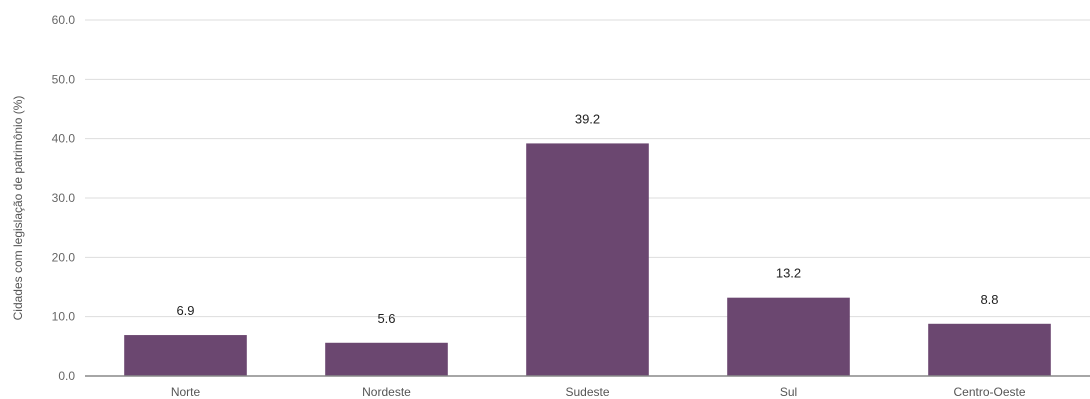 This screenshot has width=1090, height=399. Describe the element at coordinates (989, 392) in the screenshot. I see `x-tick-label: Centro-Oeste` at that location.